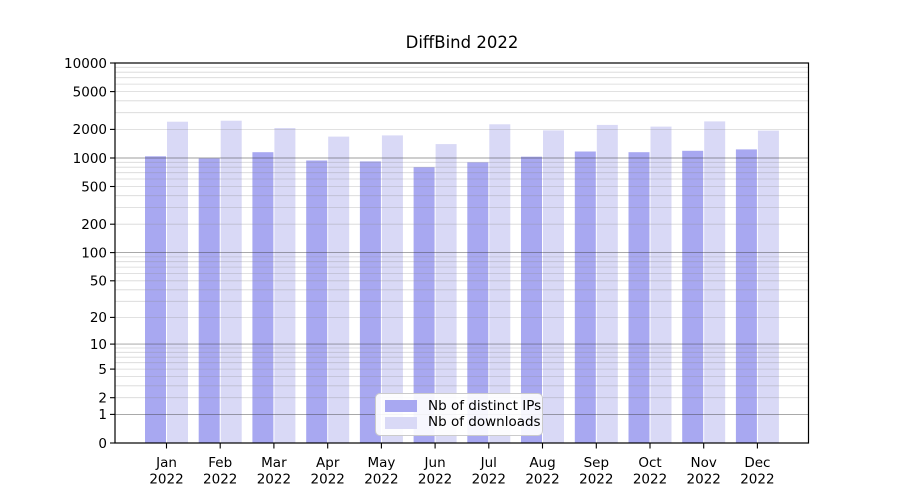 The height and width of the screenshot is (500, 900). I want to click on legend-label-downloads: Nb of downloads, so click(484, 421).